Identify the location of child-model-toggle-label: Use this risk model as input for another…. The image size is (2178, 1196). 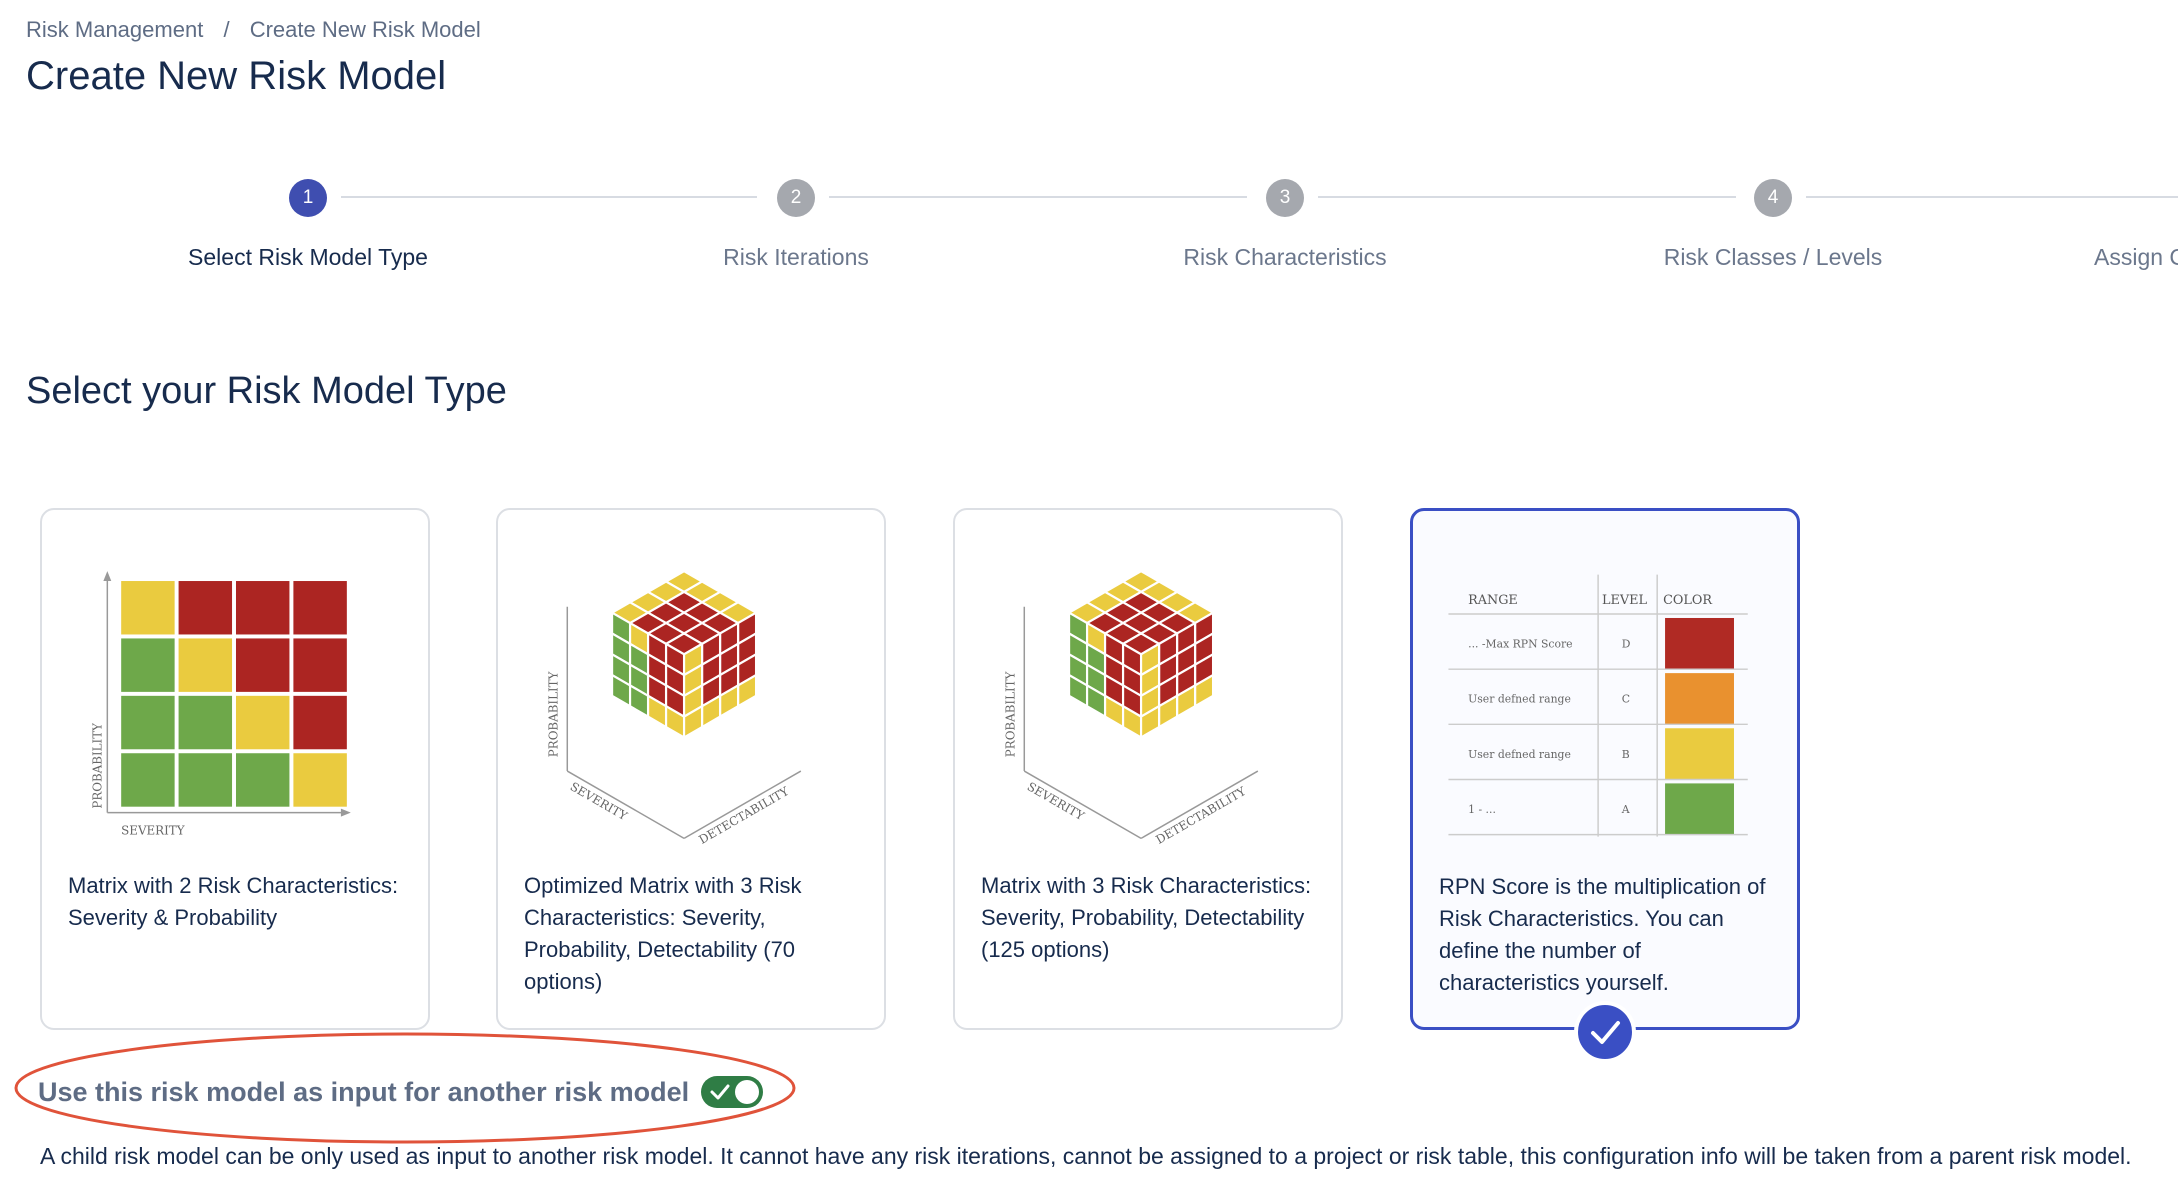
(364, 1091).